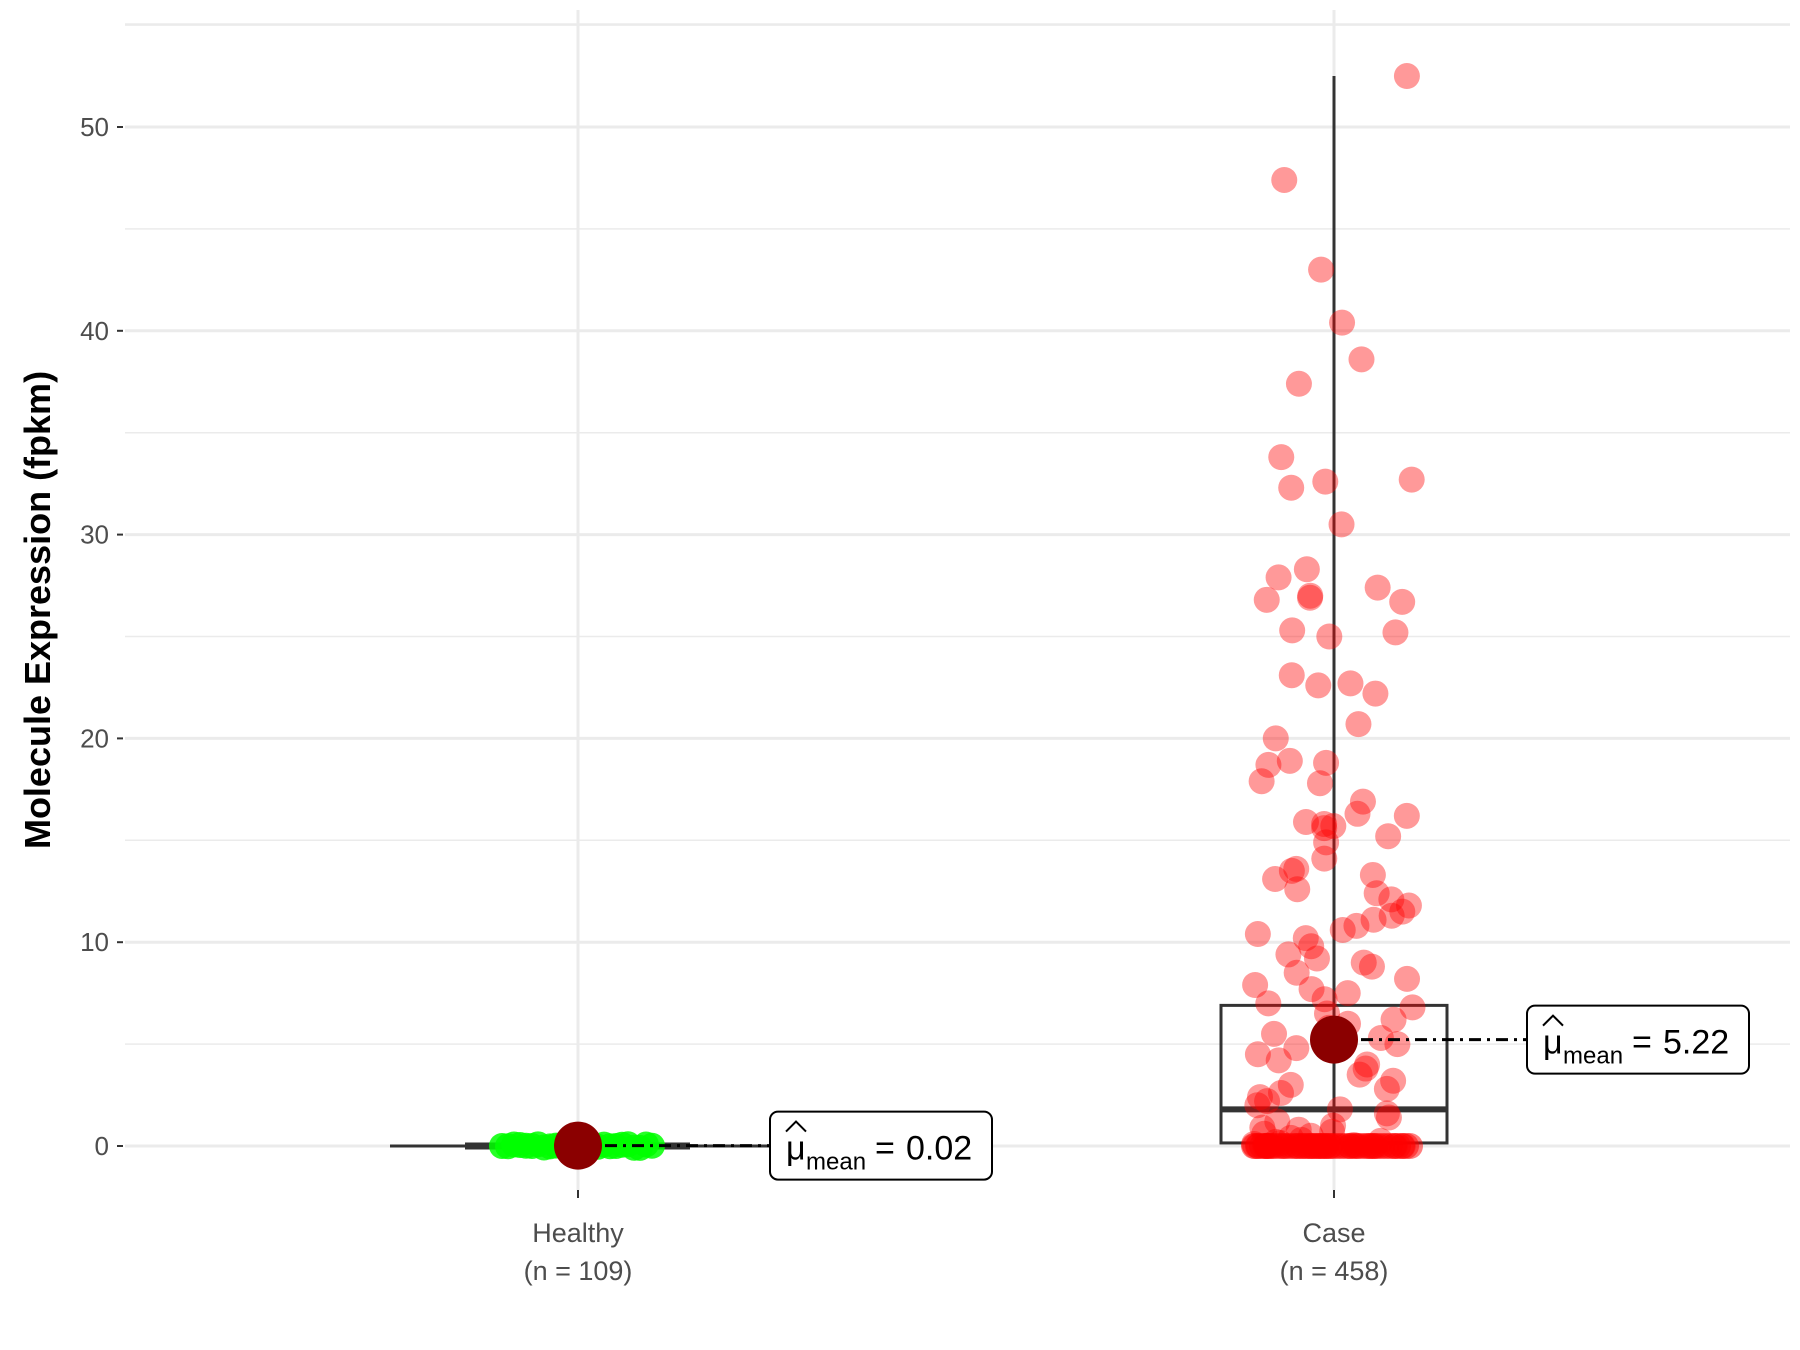 The width and height of the screenshot is (1800, 1350). I want to click on y-tick-label: 40, so click(94, 331).